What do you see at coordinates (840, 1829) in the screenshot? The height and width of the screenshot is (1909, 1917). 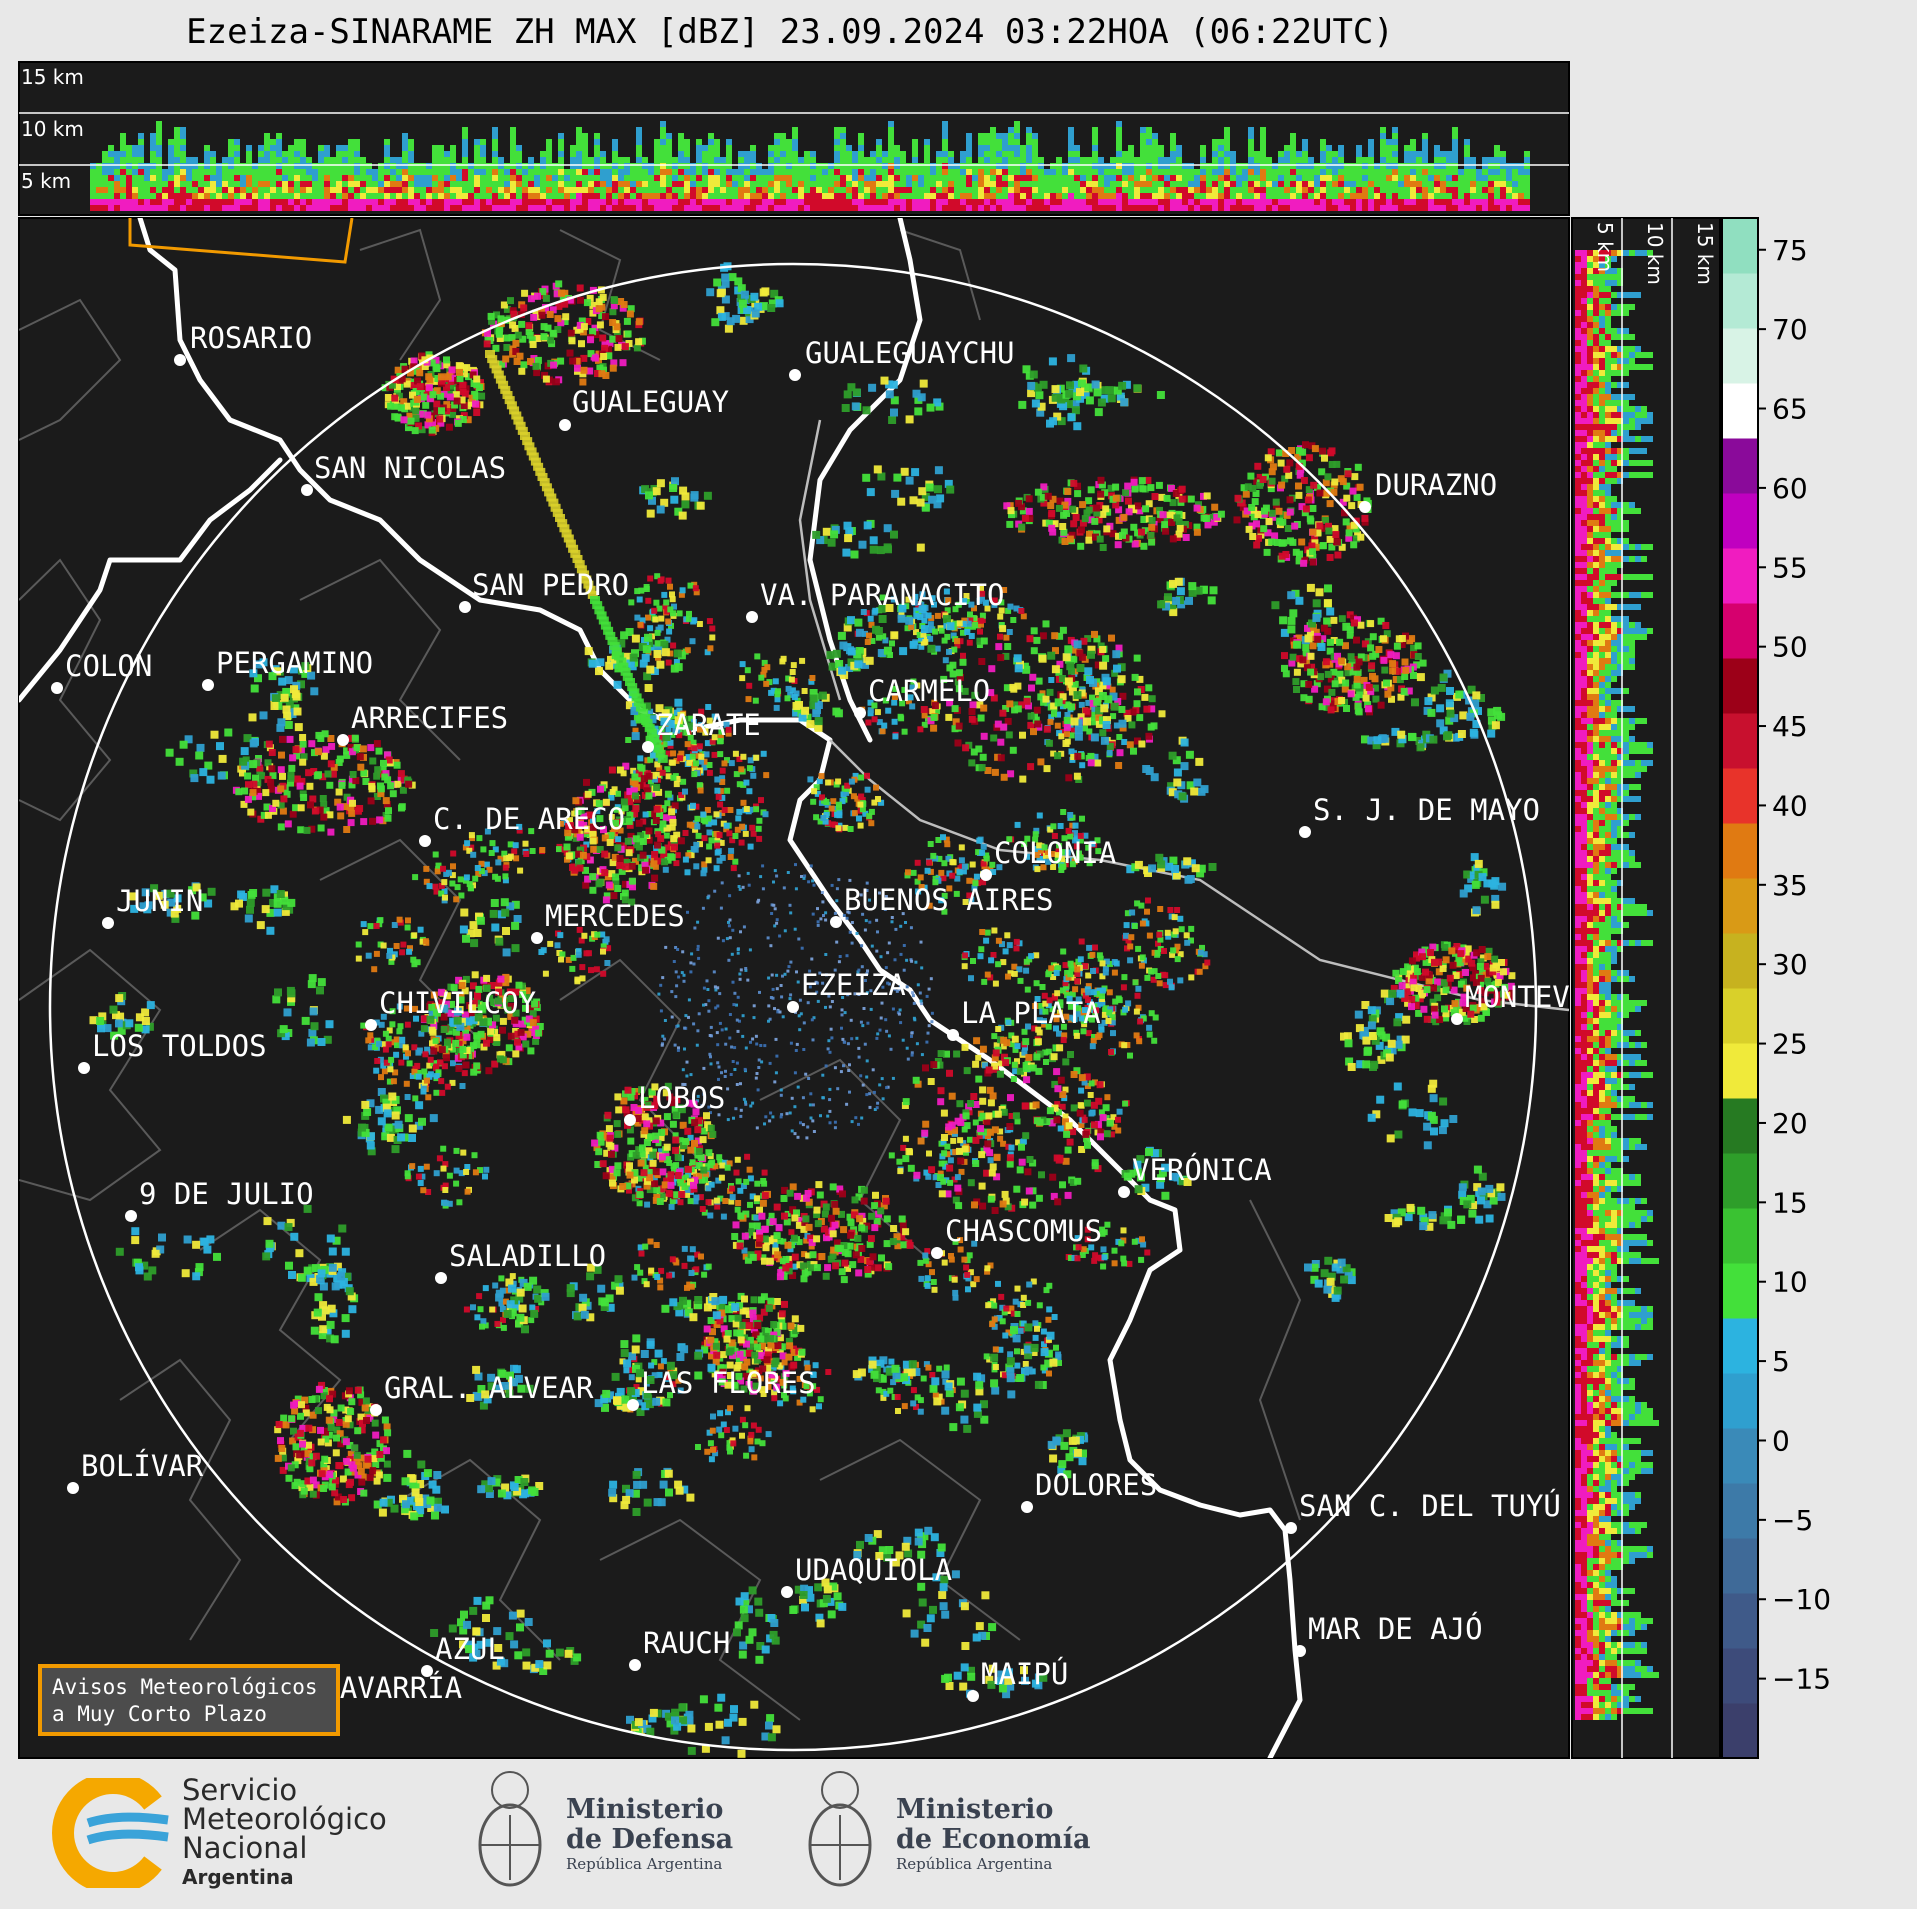 I see `coat-of-arms-icon-economia` at bounding box center [840, 1829].